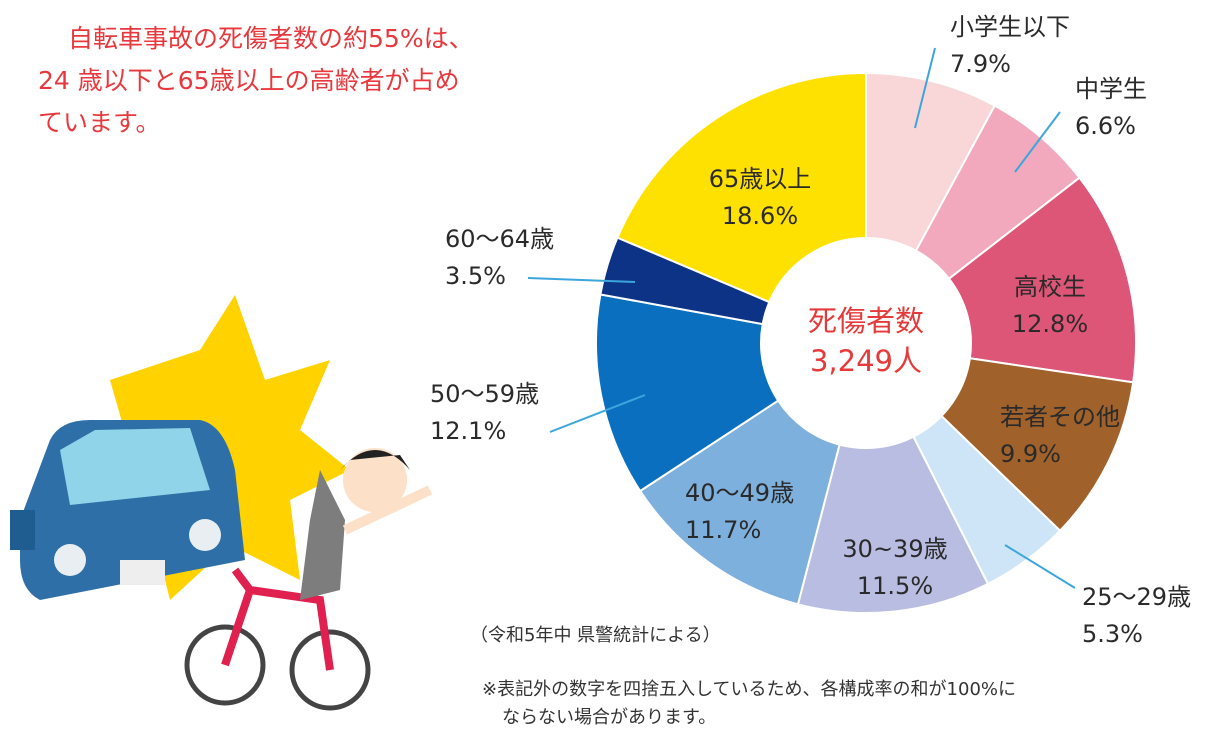  What do you see at coordinates (249, 80) in the screenshot?
I see `headline: 24 歳以下と65歳以上の高齢者が占め` at bounding box center [249, 80].